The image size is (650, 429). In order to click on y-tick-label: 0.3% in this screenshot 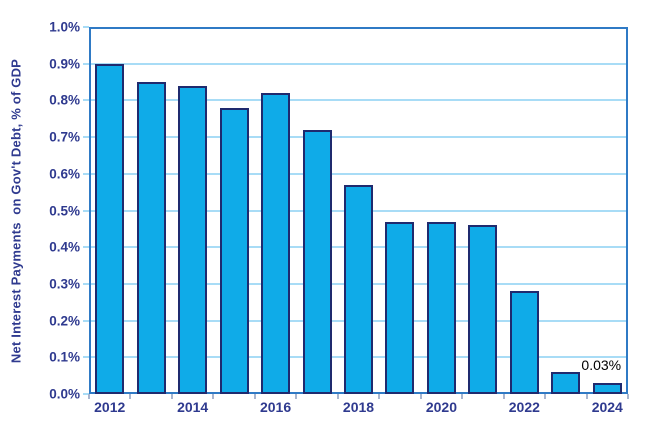, I will do `click(64, 284)`.